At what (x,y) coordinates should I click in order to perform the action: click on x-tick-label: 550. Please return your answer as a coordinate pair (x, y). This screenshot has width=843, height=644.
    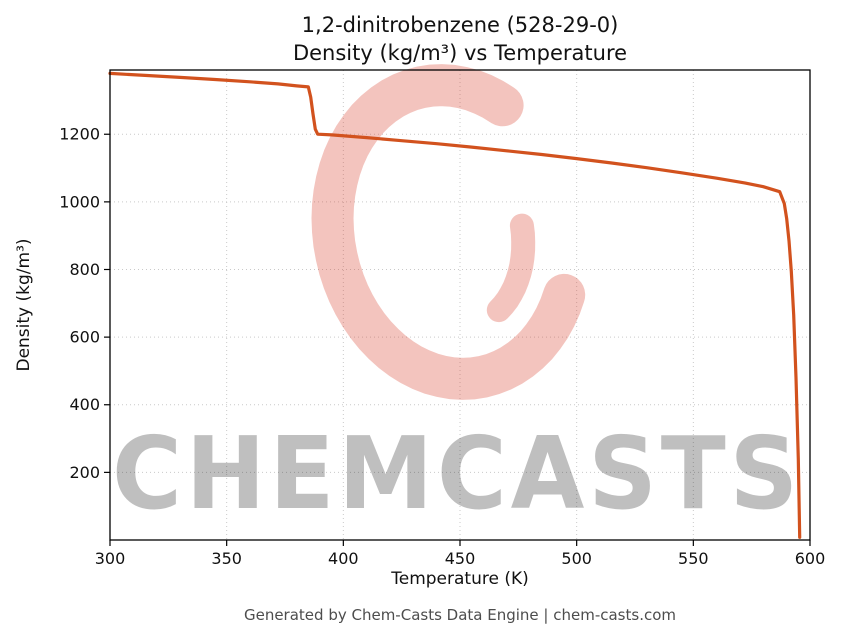
    Looking at the image, I should click on (693, 558).